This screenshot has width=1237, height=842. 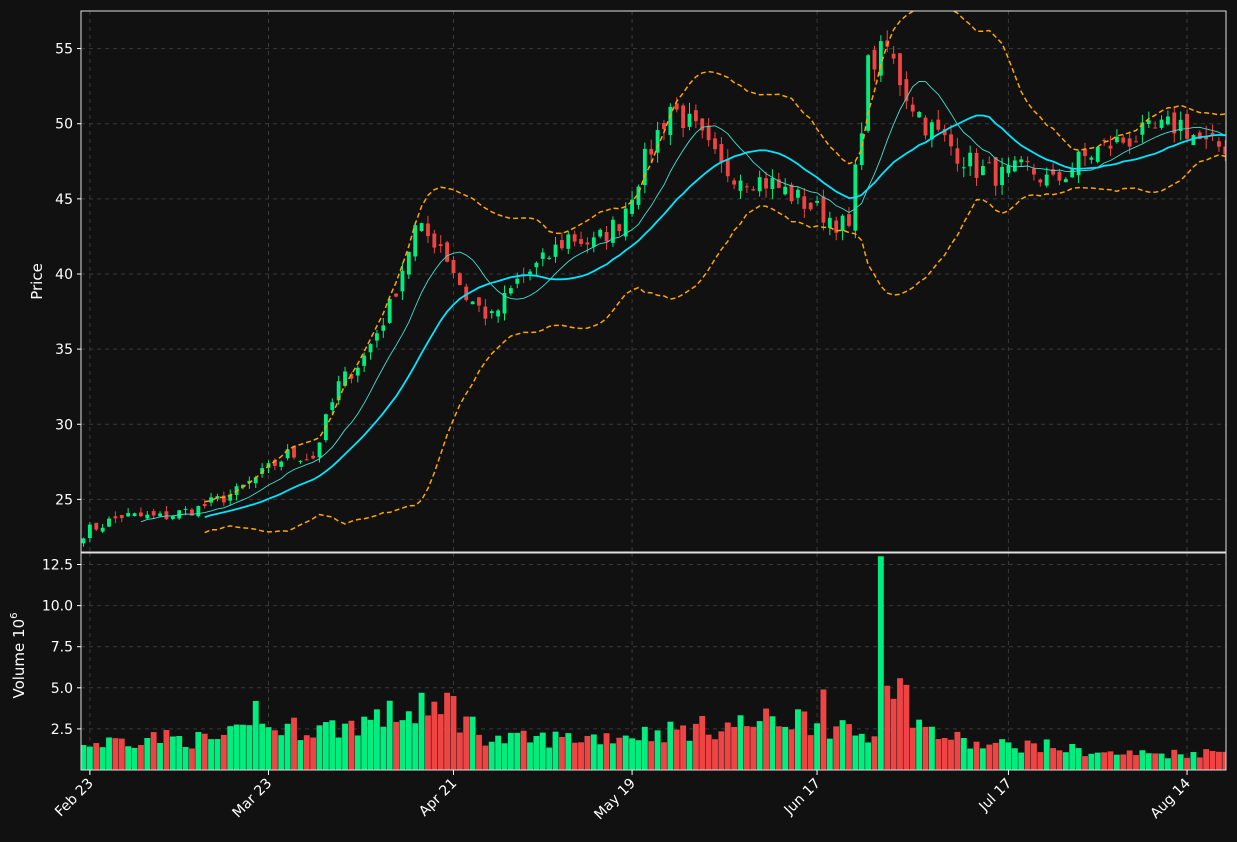 I want to click on volume-tick-label: 5.0, so click(x=62, y=689).